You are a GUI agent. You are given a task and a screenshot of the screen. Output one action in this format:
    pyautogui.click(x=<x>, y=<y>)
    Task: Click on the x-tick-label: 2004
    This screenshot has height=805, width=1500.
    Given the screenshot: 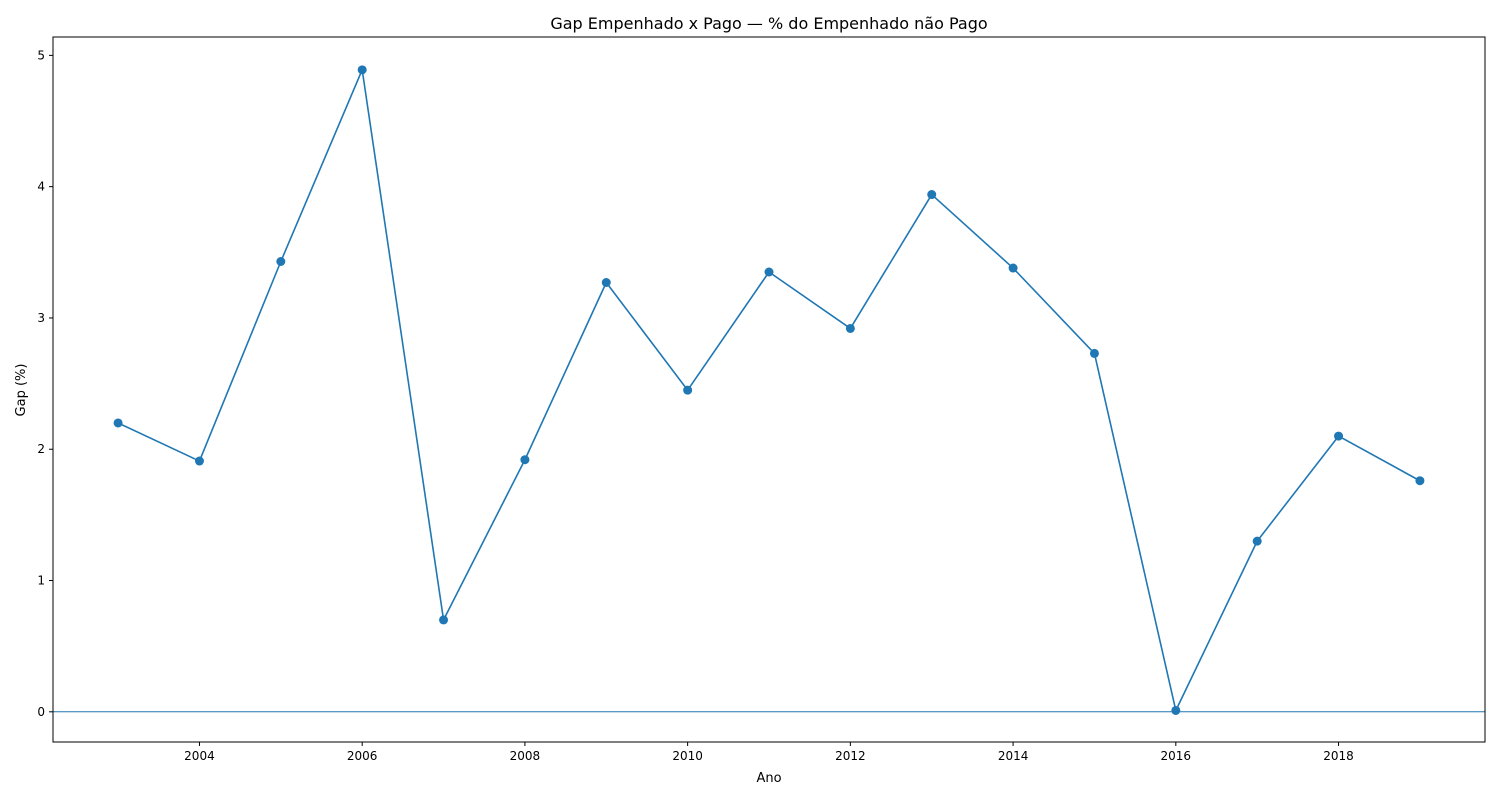 What is the action you would take?
    pyautogui.click(x=199, y=756)
    